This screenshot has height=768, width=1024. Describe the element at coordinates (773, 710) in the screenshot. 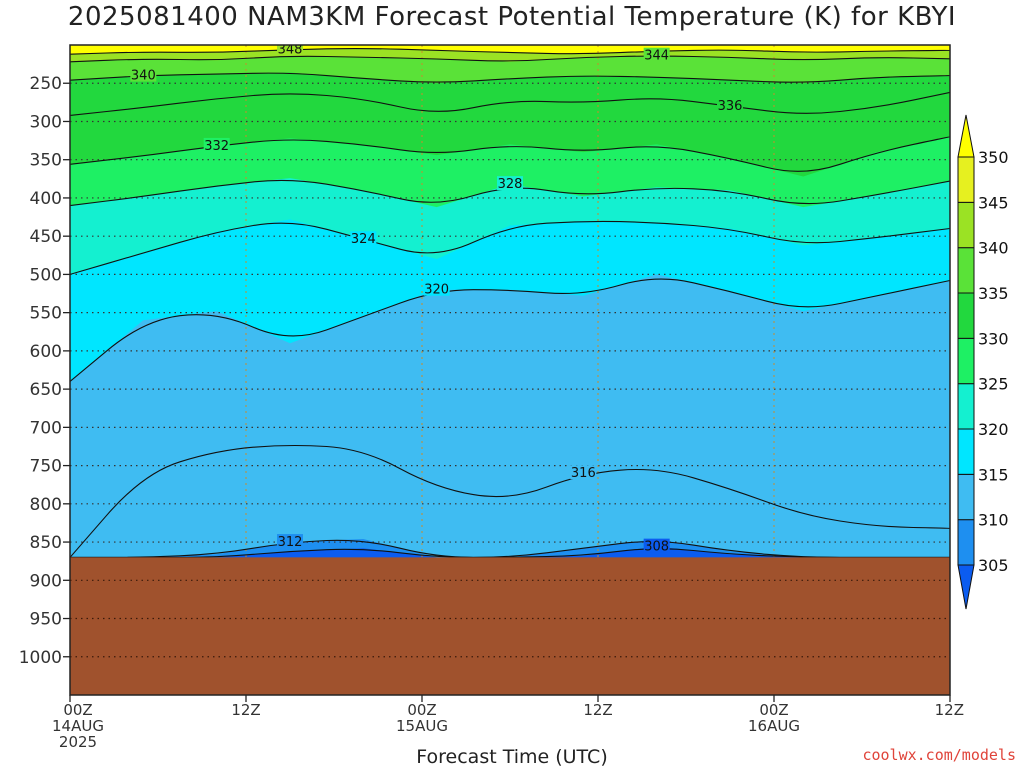

I see `x-tick-label-48-0: 00Z` at that location.